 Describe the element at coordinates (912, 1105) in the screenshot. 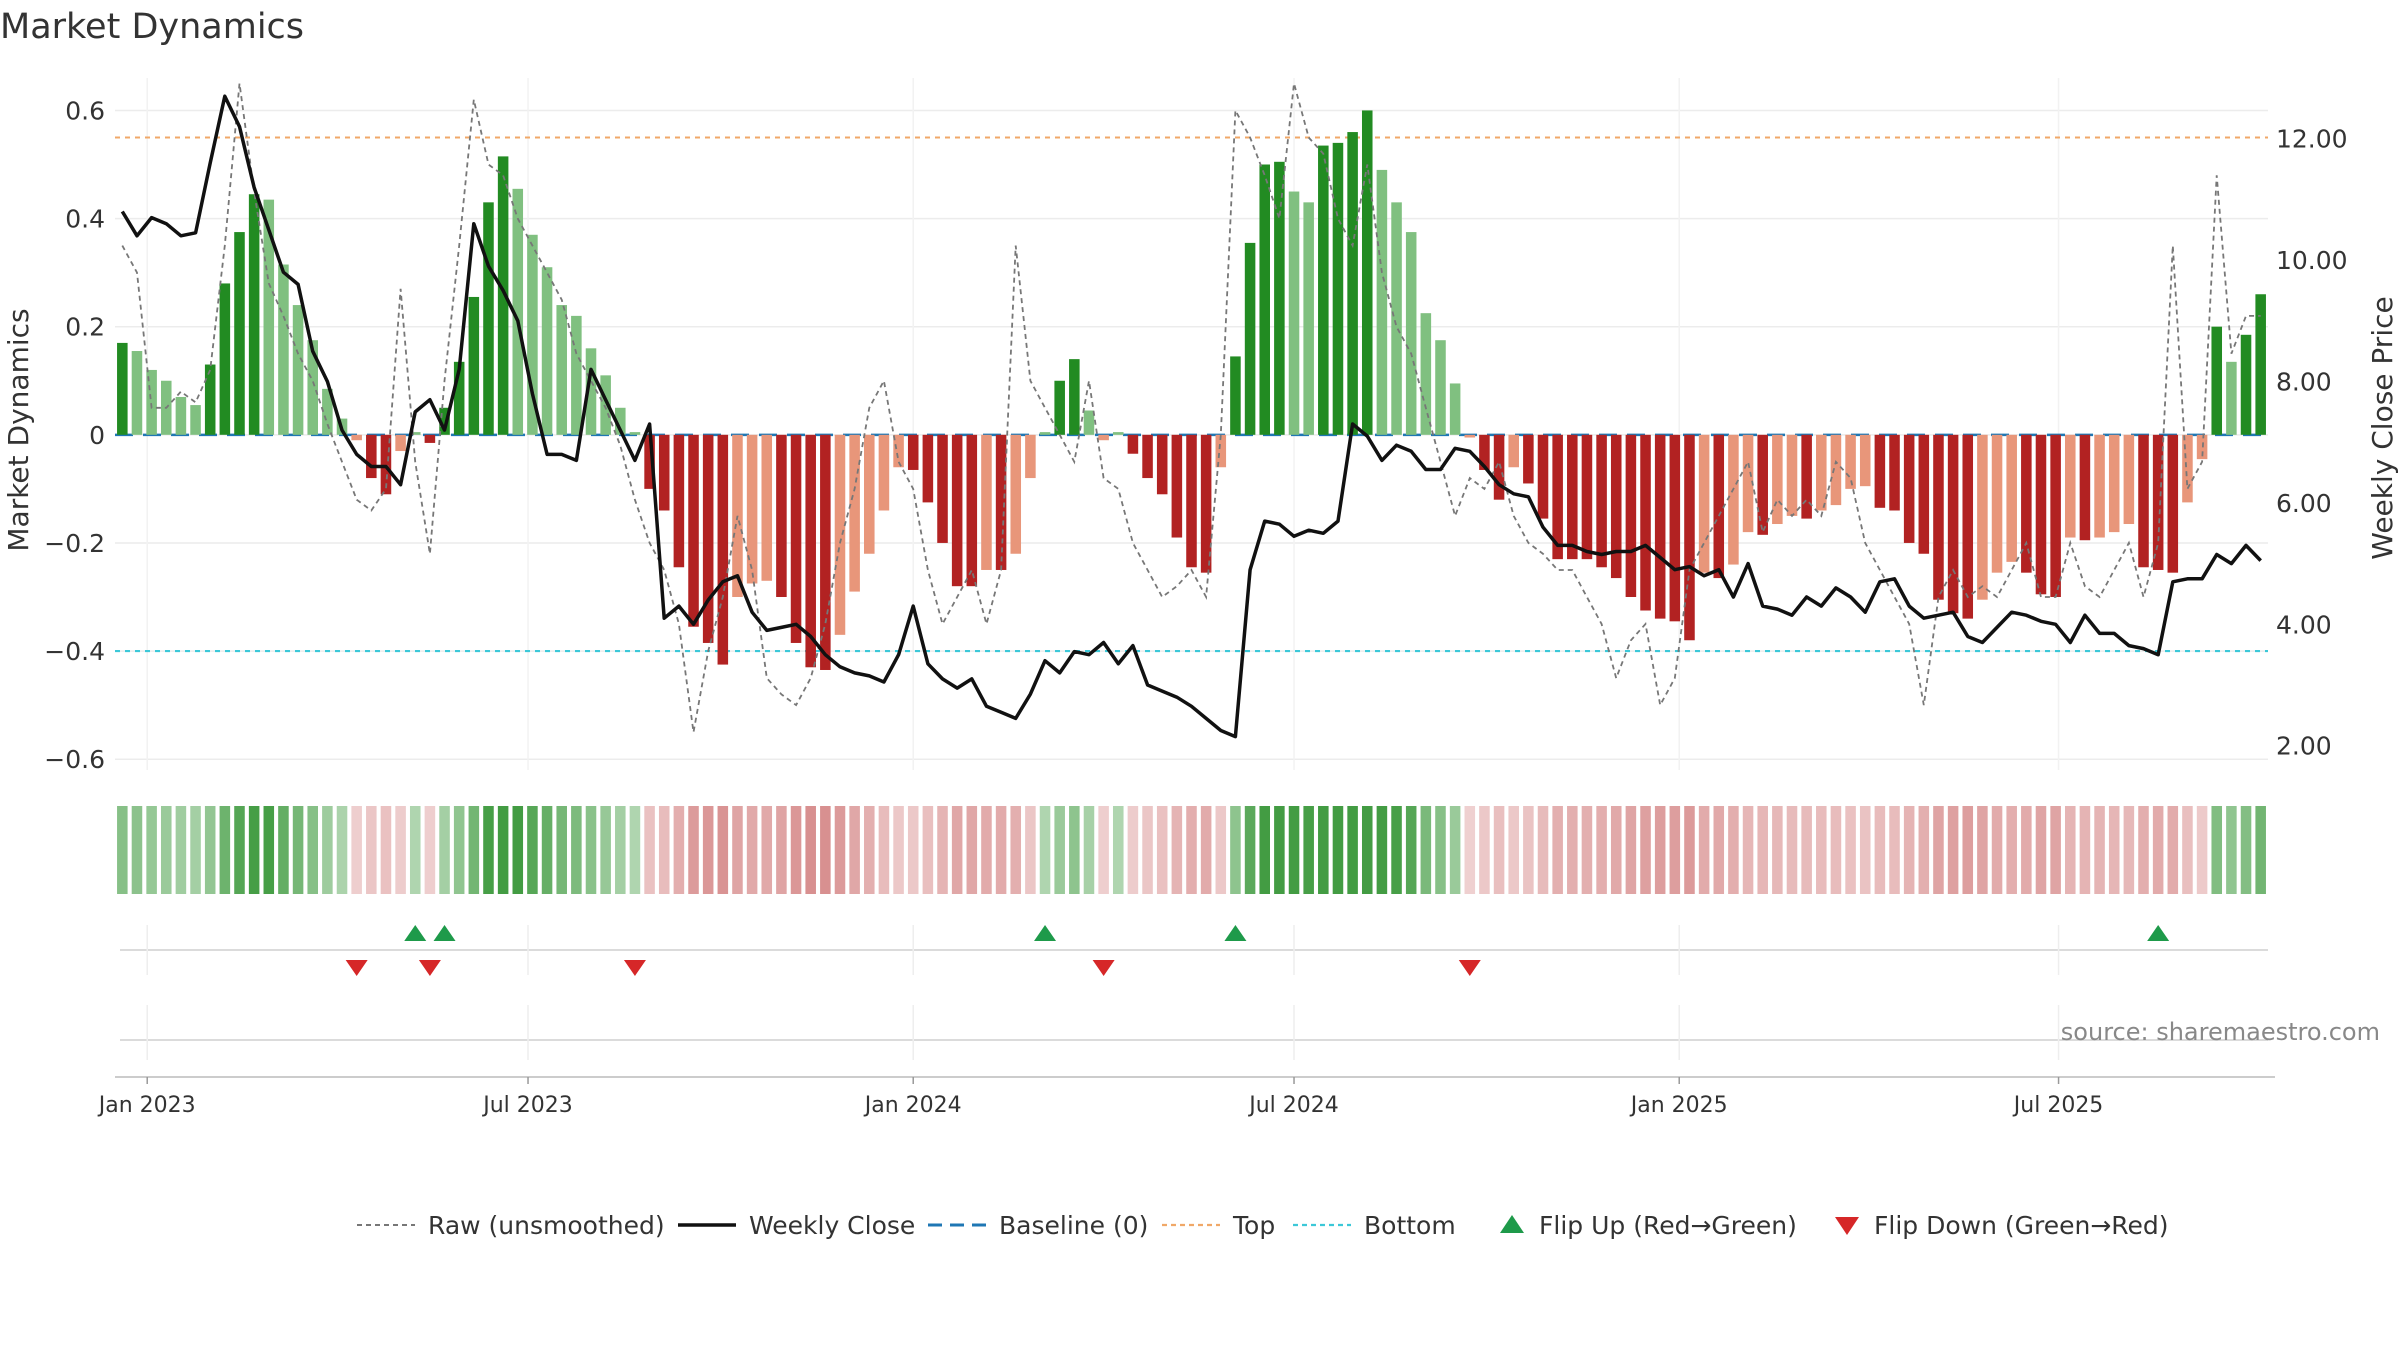

I see `x-tick-label: Jan 2024` at that location.